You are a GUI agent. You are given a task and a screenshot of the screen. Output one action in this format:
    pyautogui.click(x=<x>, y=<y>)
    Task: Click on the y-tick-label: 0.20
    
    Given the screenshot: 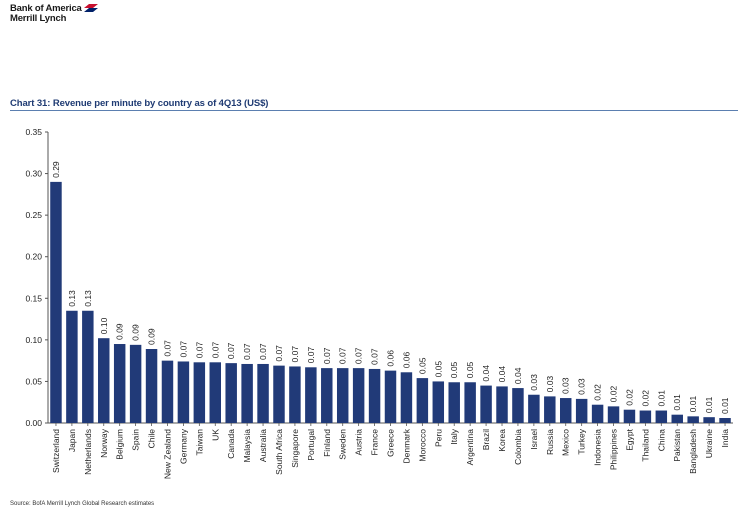 What is the action you would take?
    pyautogui.click(x=33, y=257)
    